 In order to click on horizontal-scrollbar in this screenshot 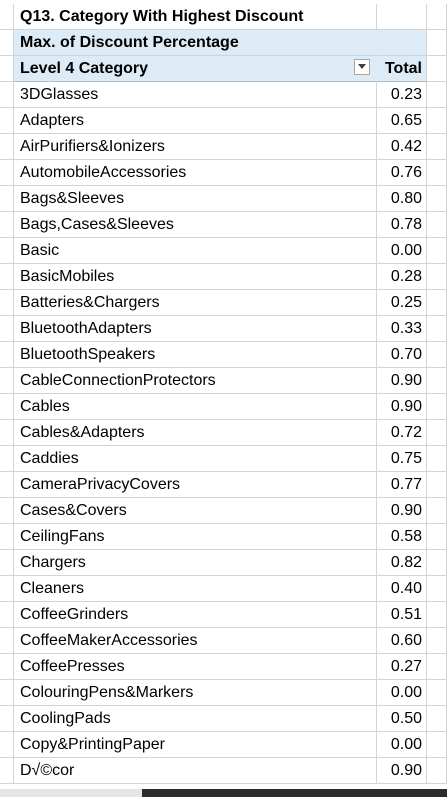, I will do `click(223, 793)`.